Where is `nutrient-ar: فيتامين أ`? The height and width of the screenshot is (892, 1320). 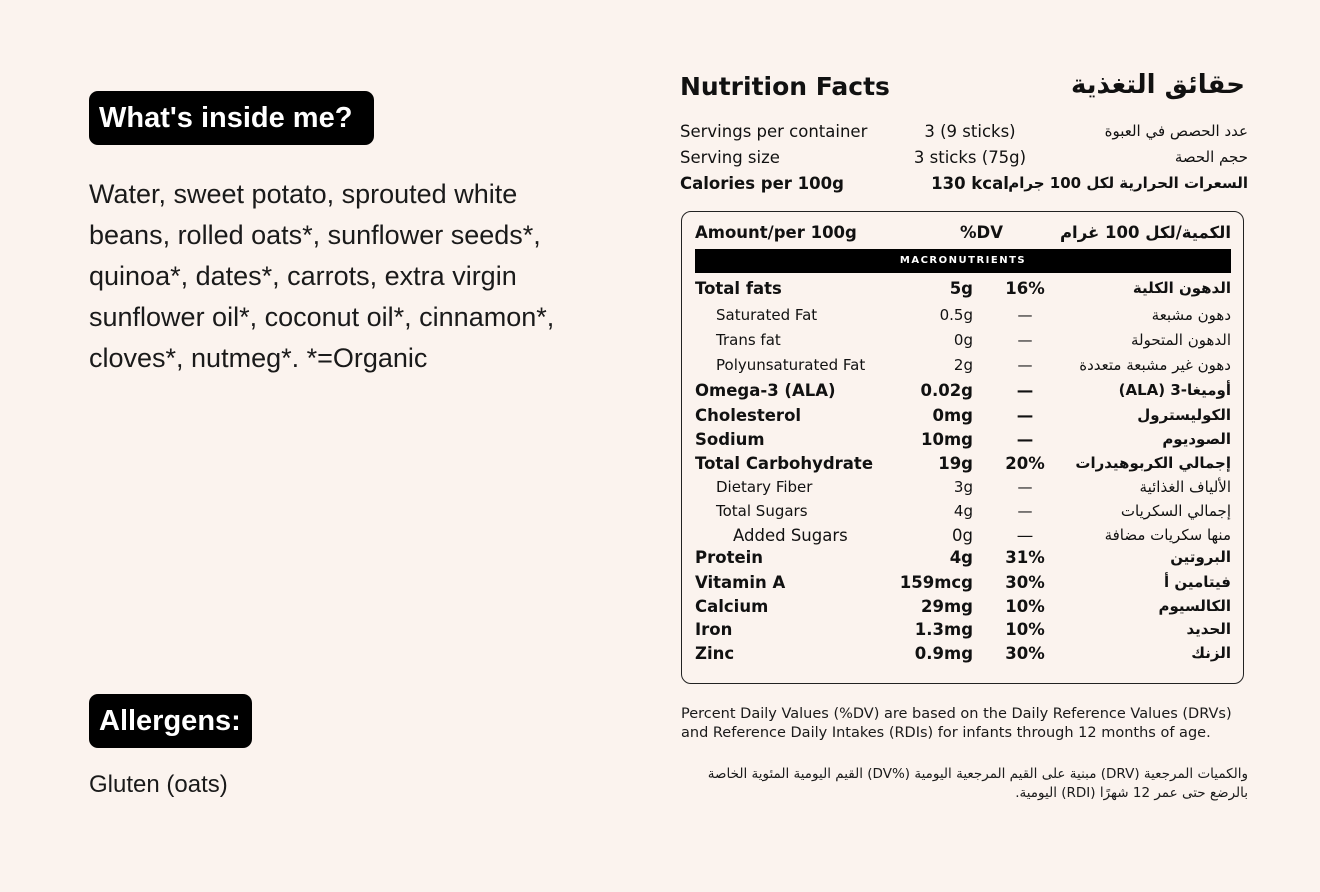
nutrient-ar: فيتامين أ is located at coordinates (1197, 582).